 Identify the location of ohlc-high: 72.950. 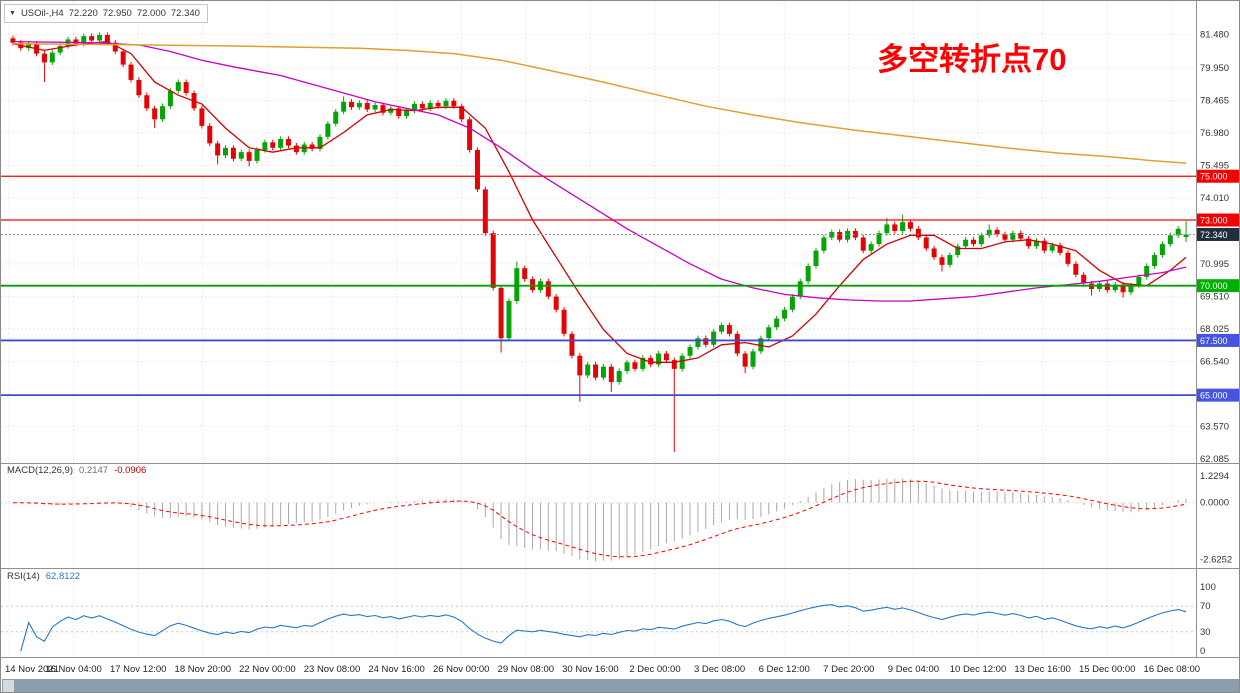
(117, 13).